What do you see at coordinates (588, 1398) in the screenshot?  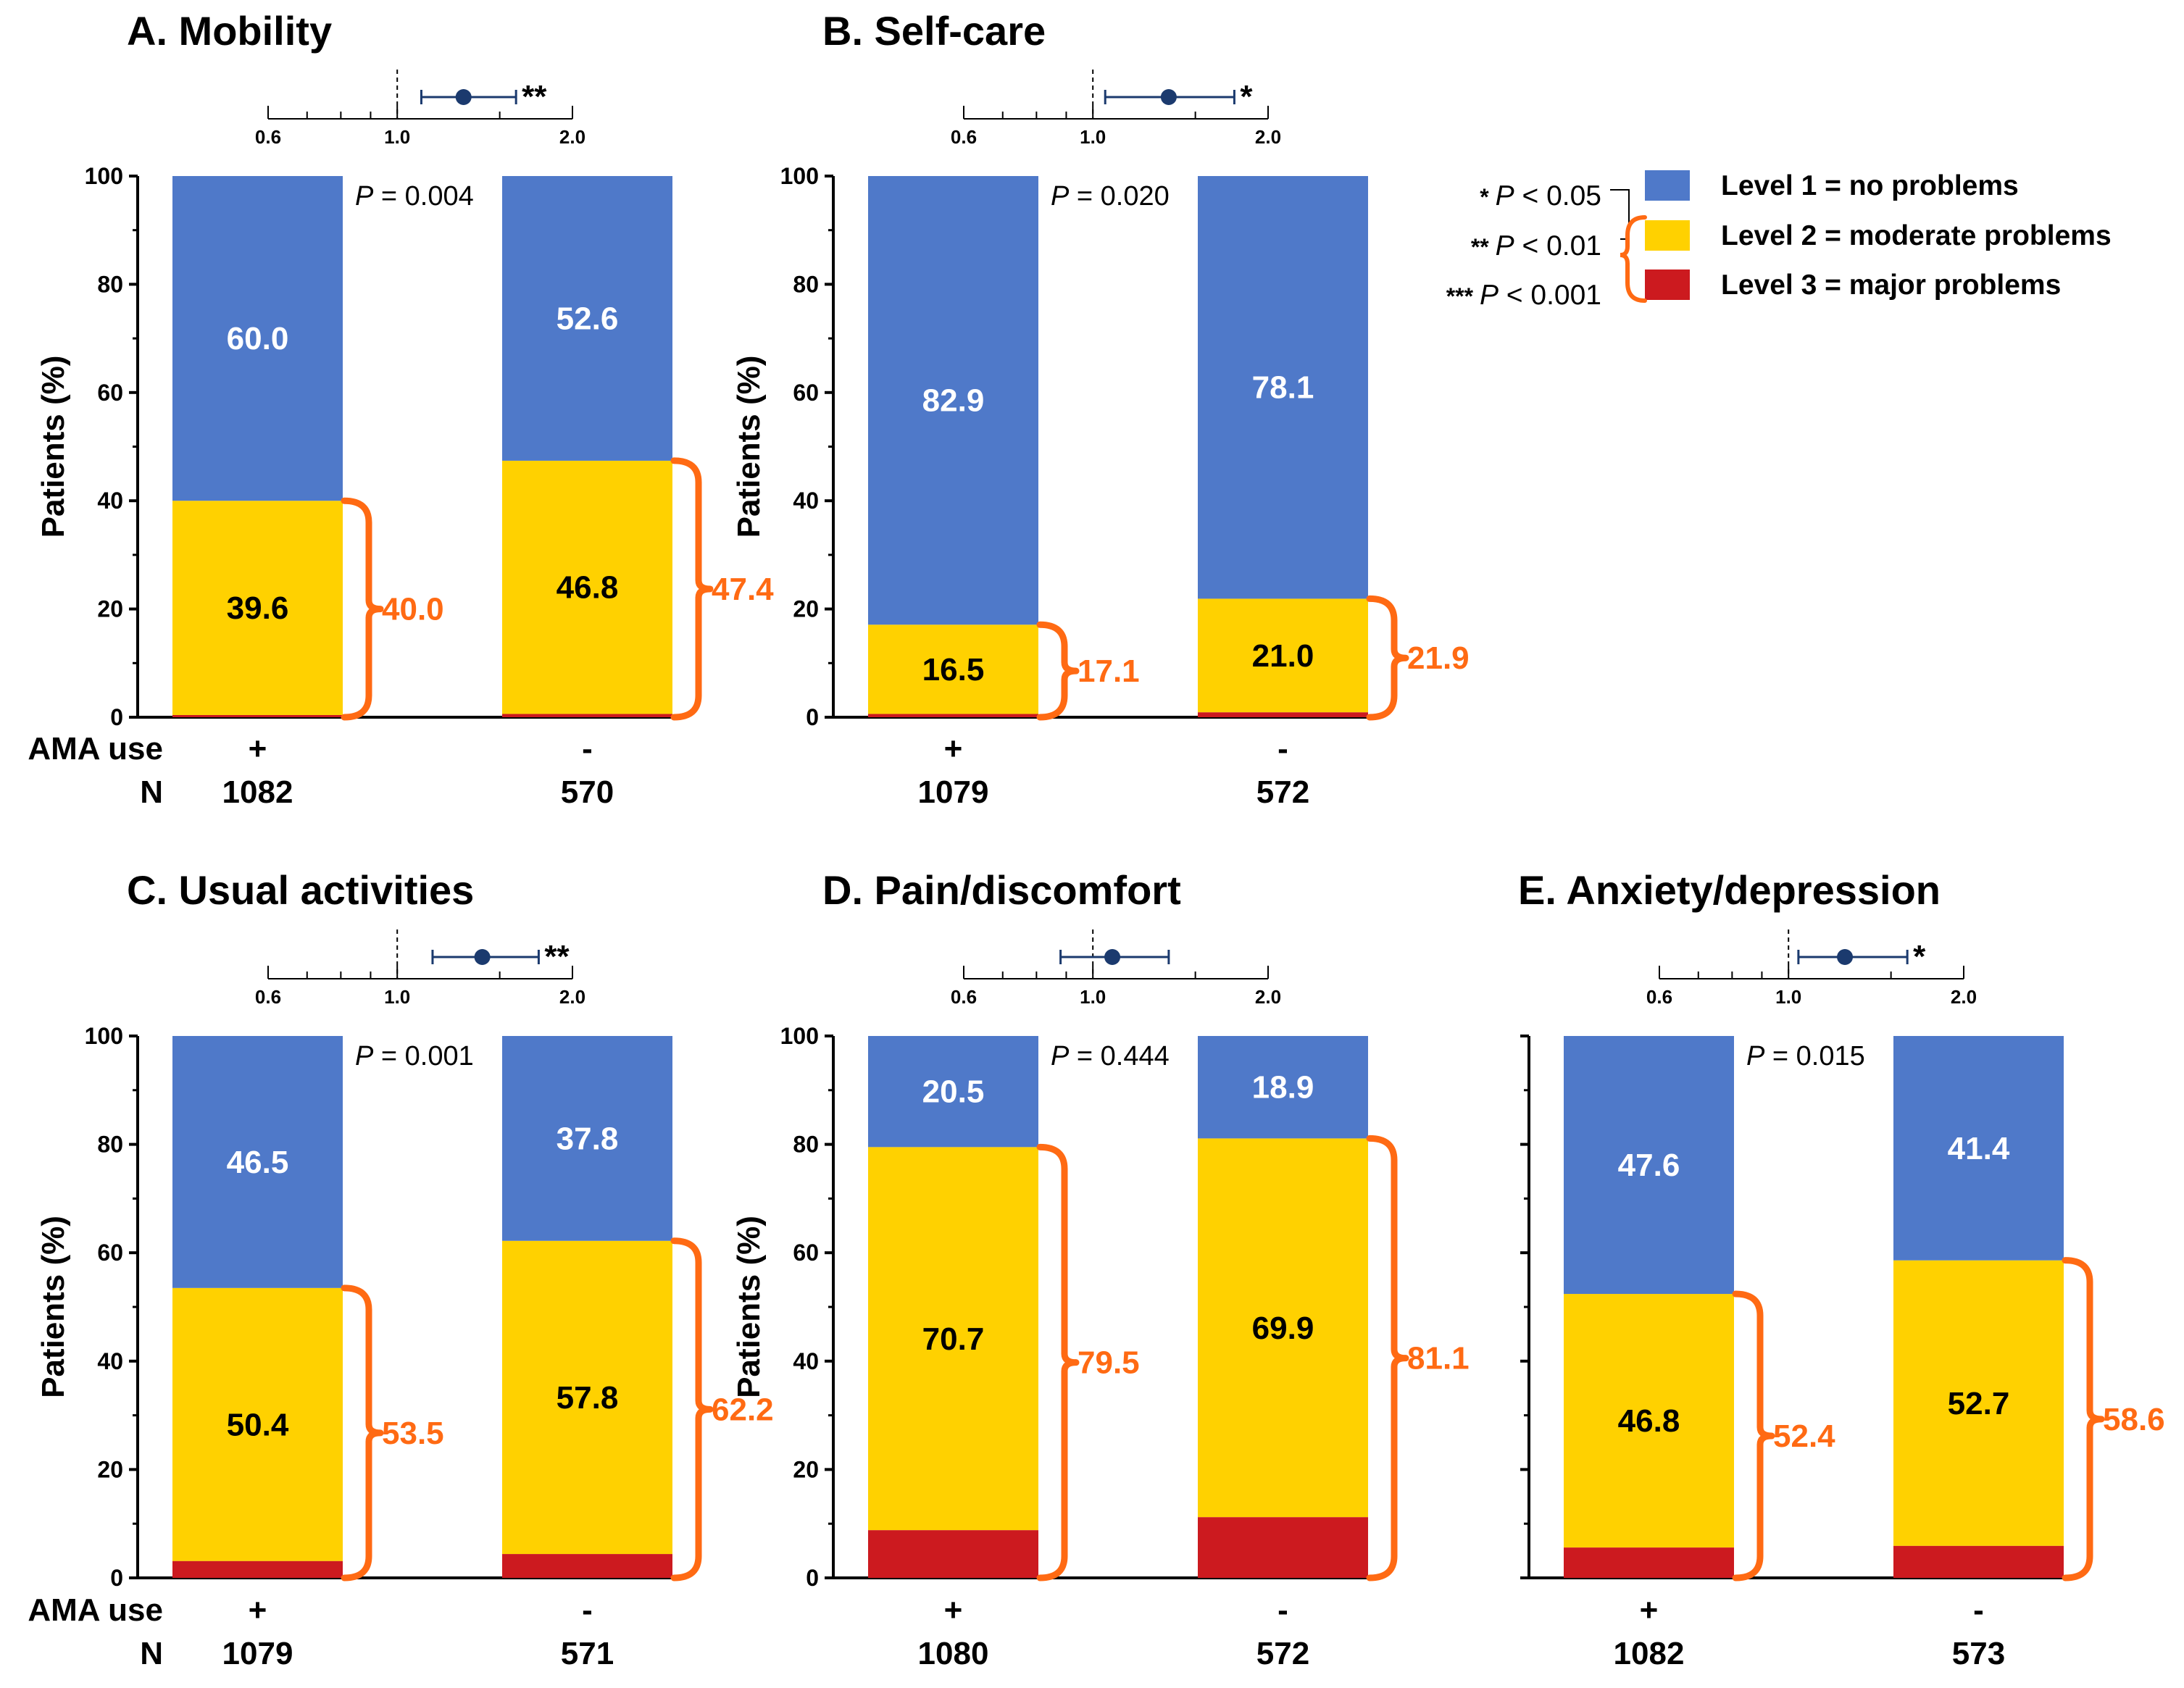 I see `level2-value-label: 57.8` at bounding box center [588, 1398].